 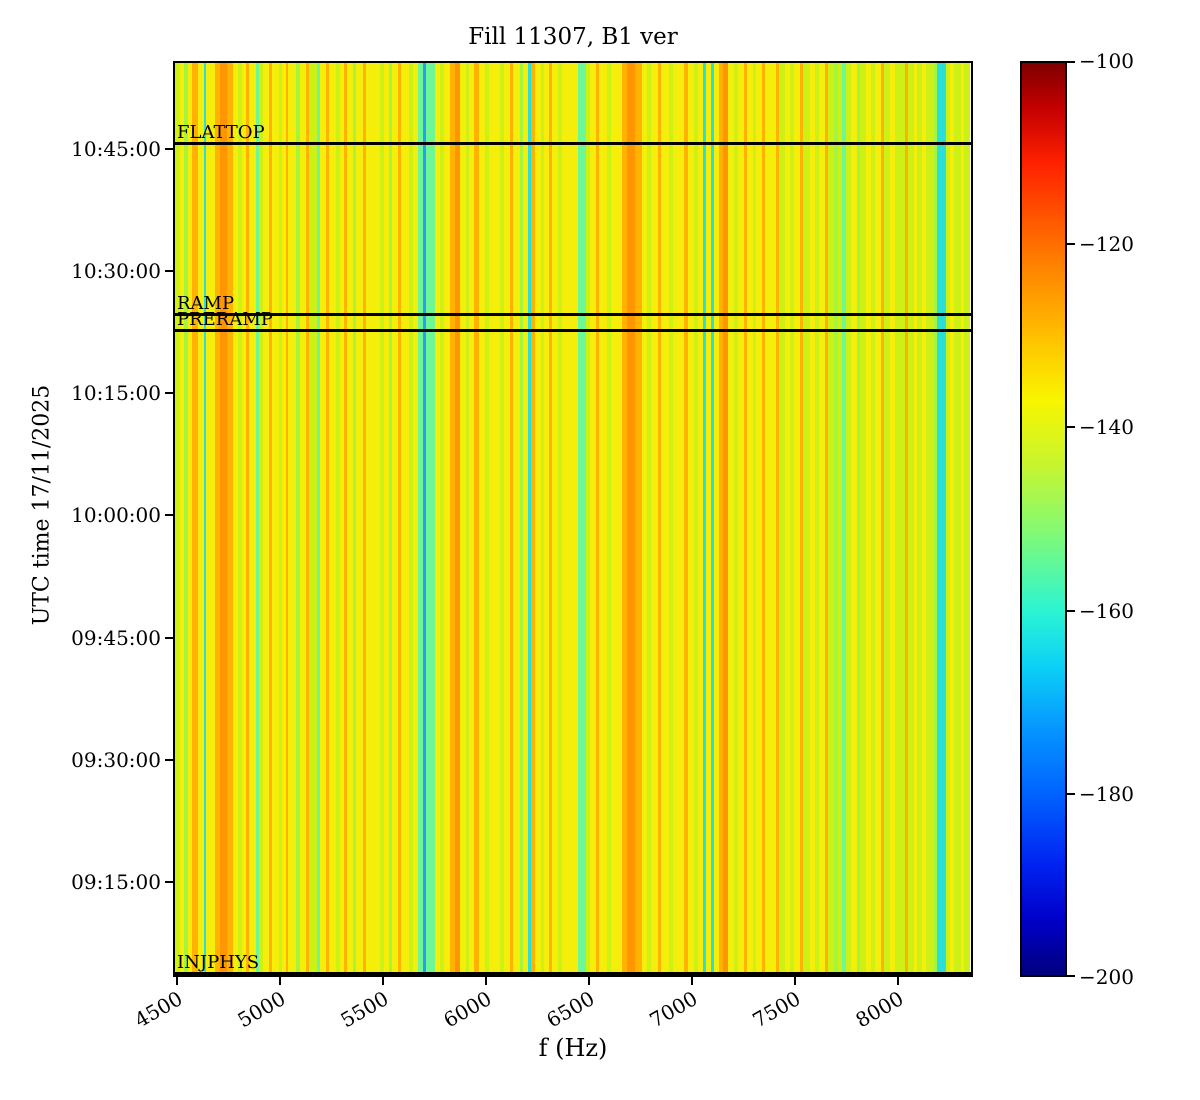 I want to click on y-tick-label: 10:30:00, so click(x=116, y=271).